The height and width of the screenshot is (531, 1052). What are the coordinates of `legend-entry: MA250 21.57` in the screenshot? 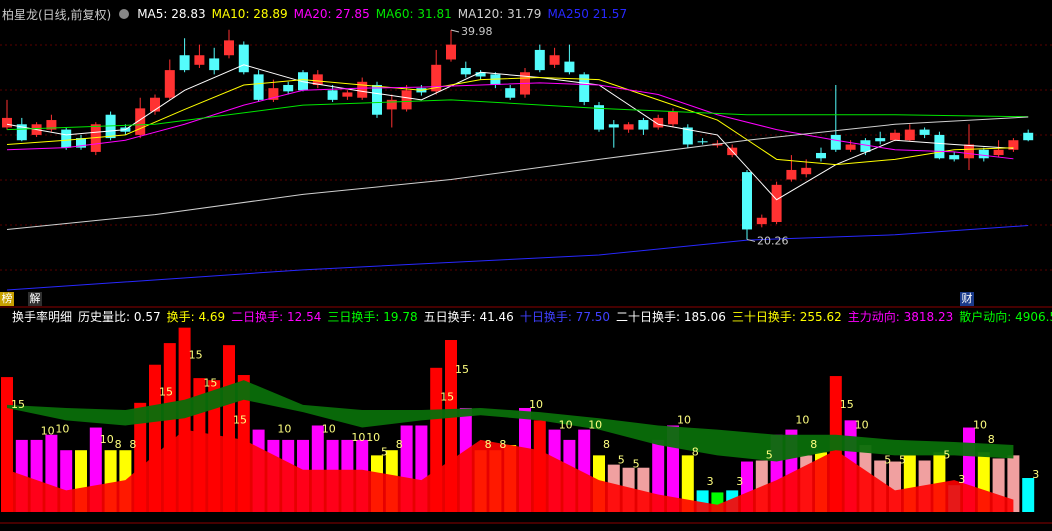 It's located at (587, 14).